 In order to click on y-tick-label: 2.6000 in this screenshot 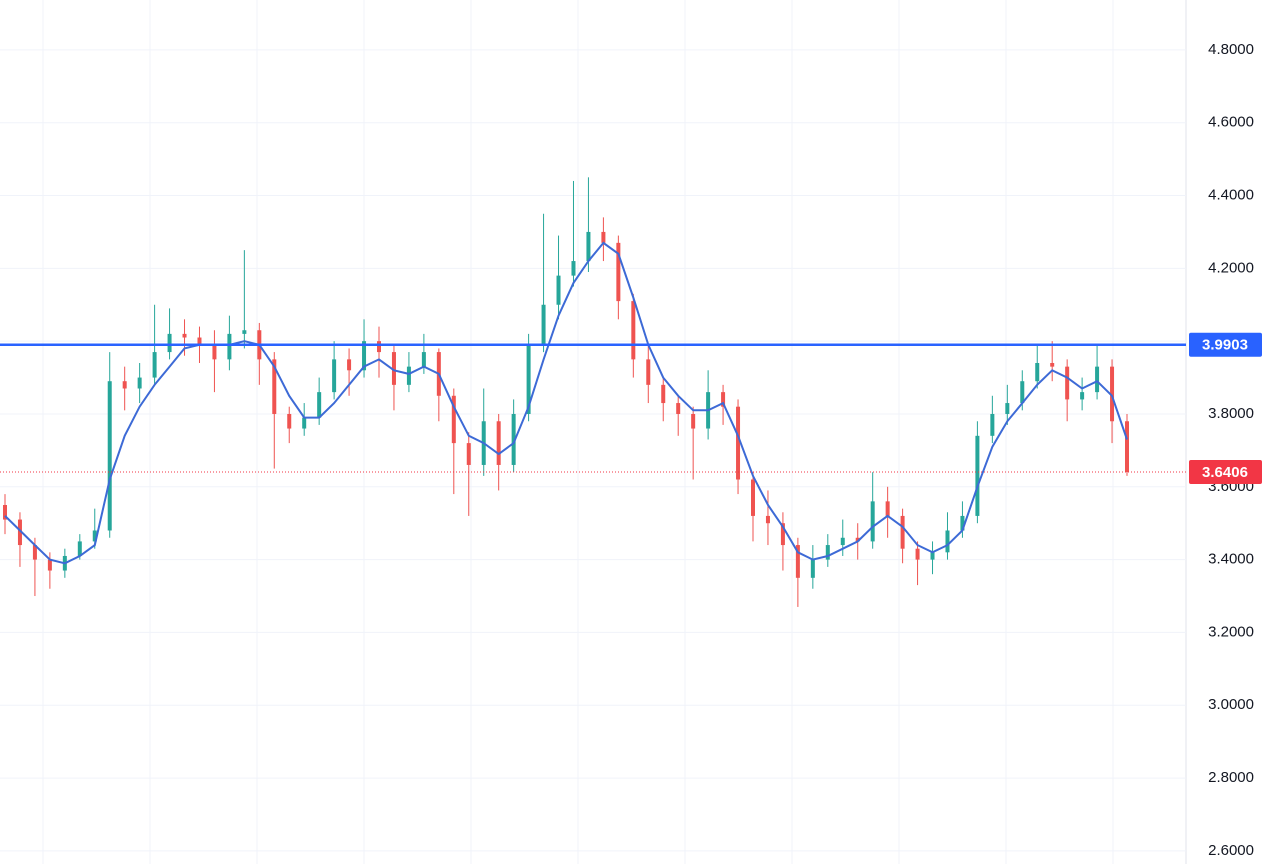, I will do `click(1231, 850)`.